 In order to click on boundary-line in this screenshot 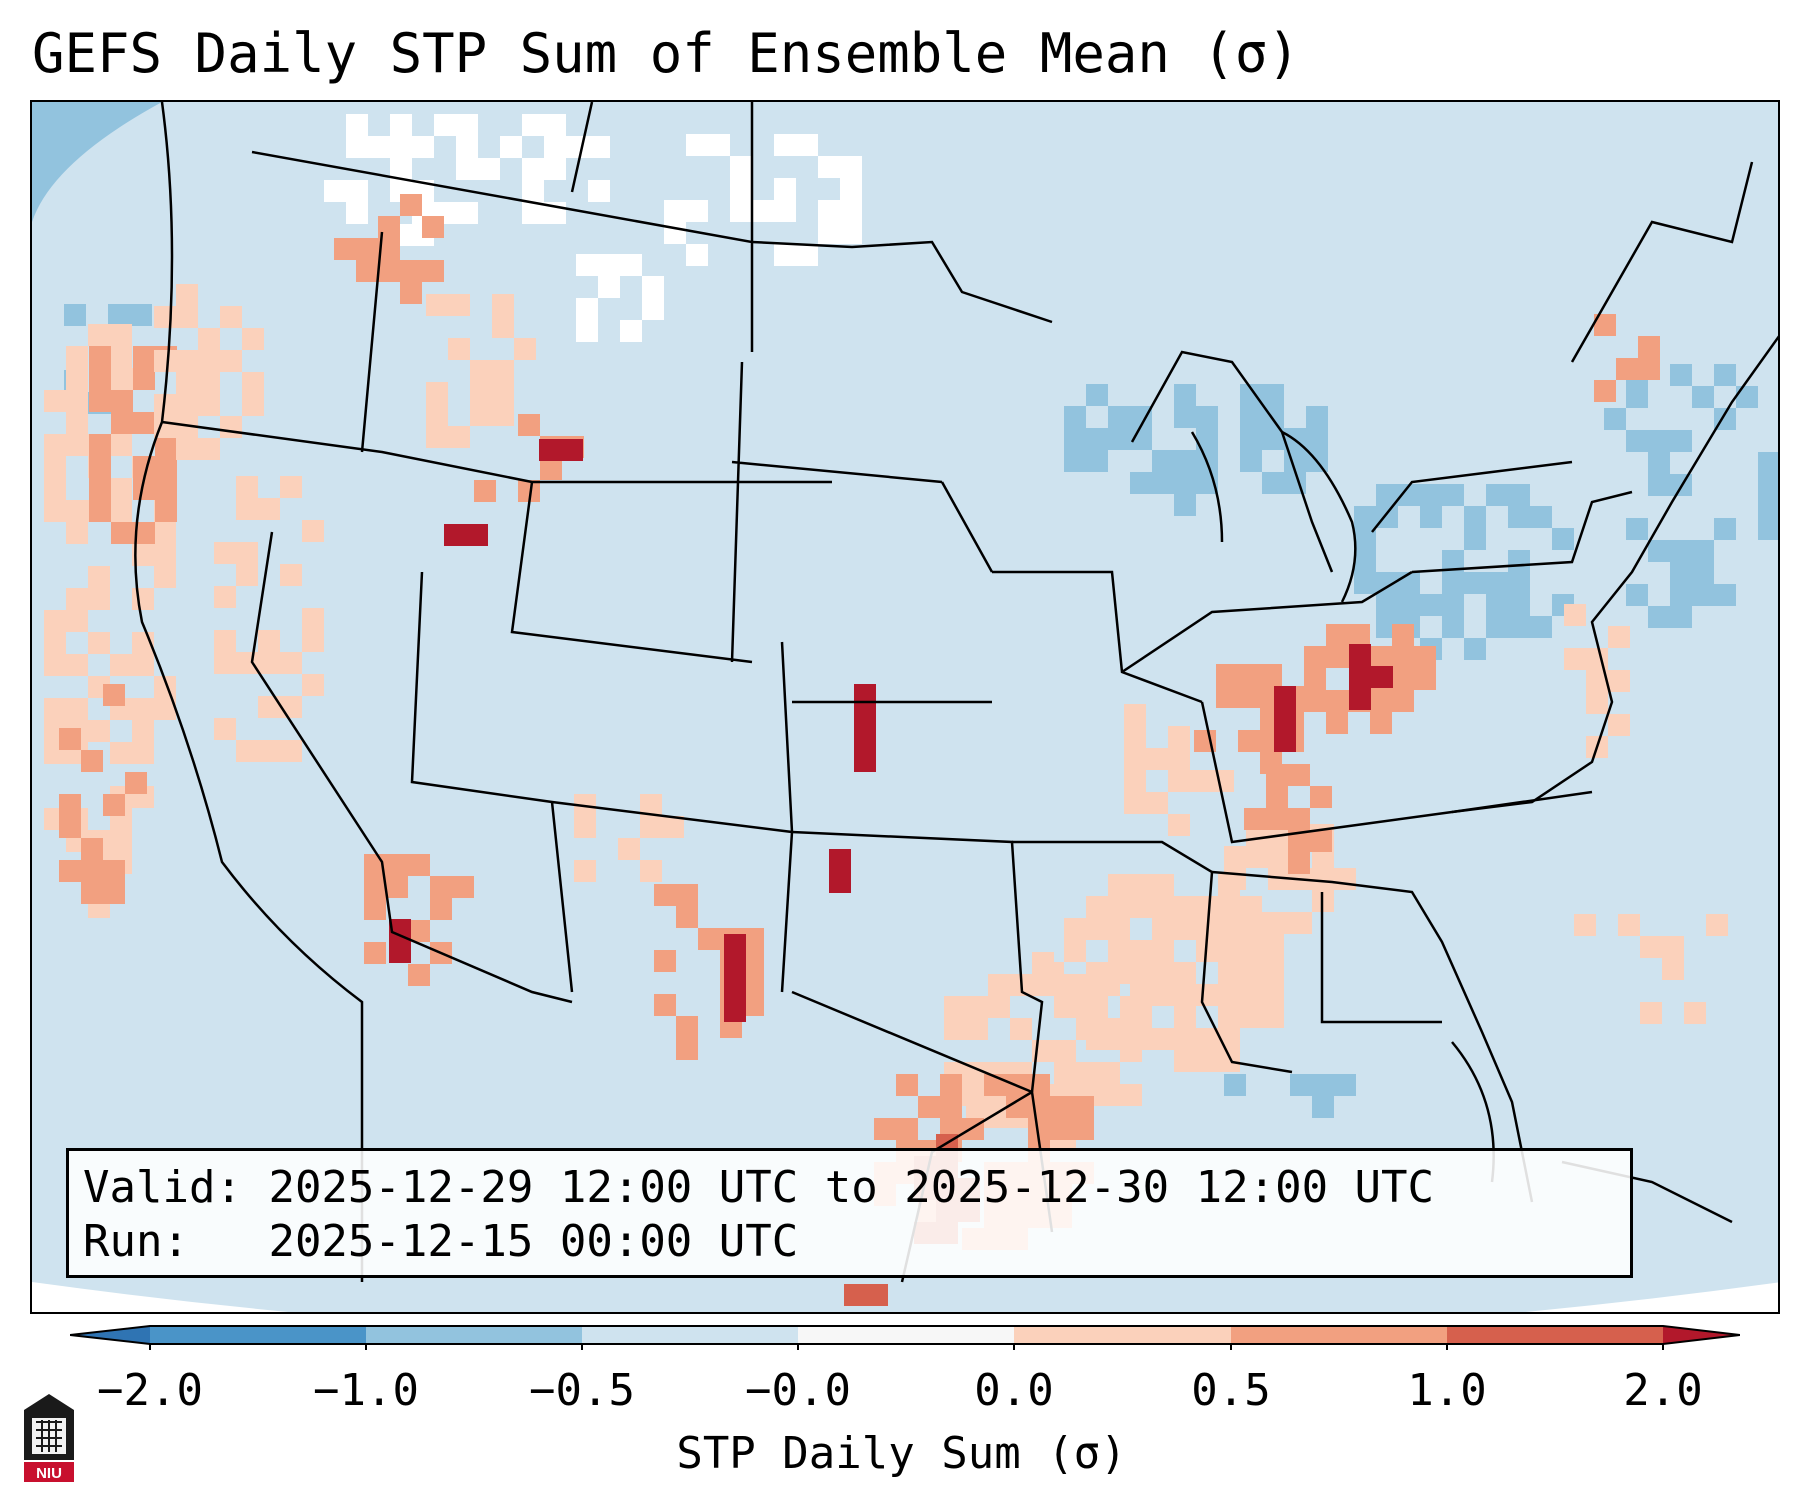, I will do `click(1522, 532)`.